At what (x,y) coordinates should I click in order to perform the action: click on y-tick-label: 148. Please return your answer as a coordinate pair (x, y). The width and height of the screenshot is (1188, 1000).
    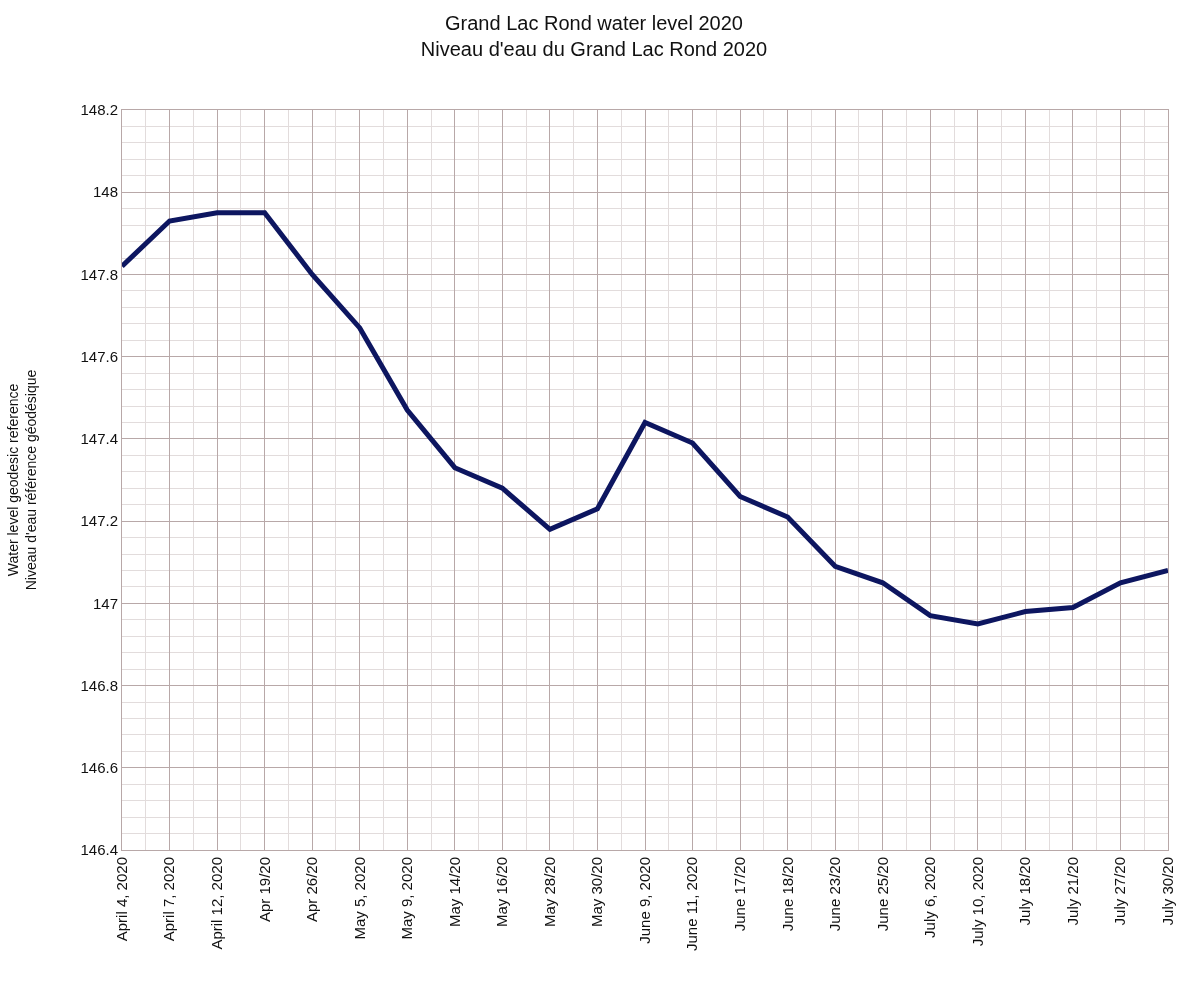
    Looking at the image, I should click on (105, 192).